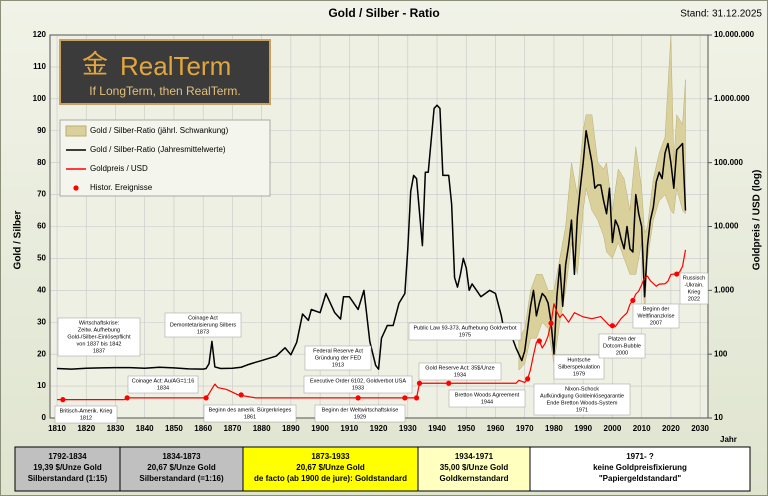 The height and width of the screenshot is (496, 768). I want to click on annotation-text: 2022, so click(694, 299).